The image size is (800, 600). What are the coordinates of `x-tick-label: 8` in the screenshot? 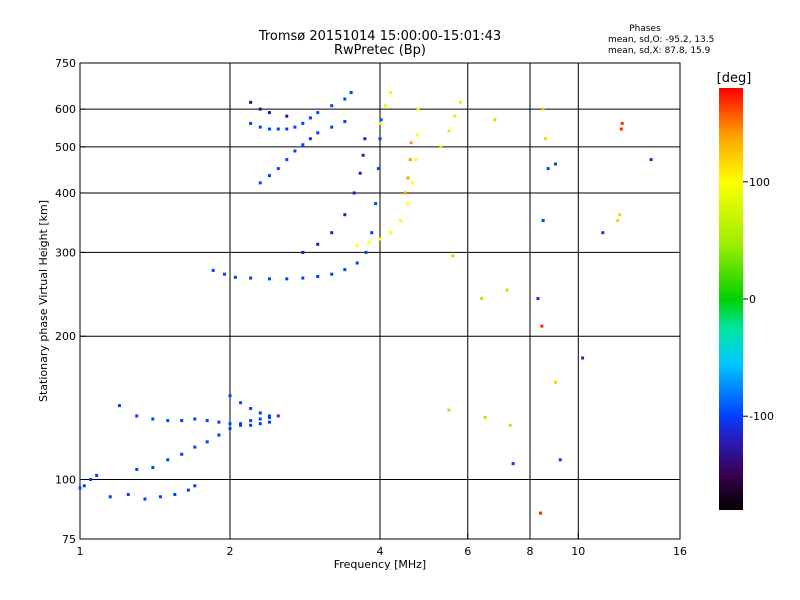 It's located at (530, 551).